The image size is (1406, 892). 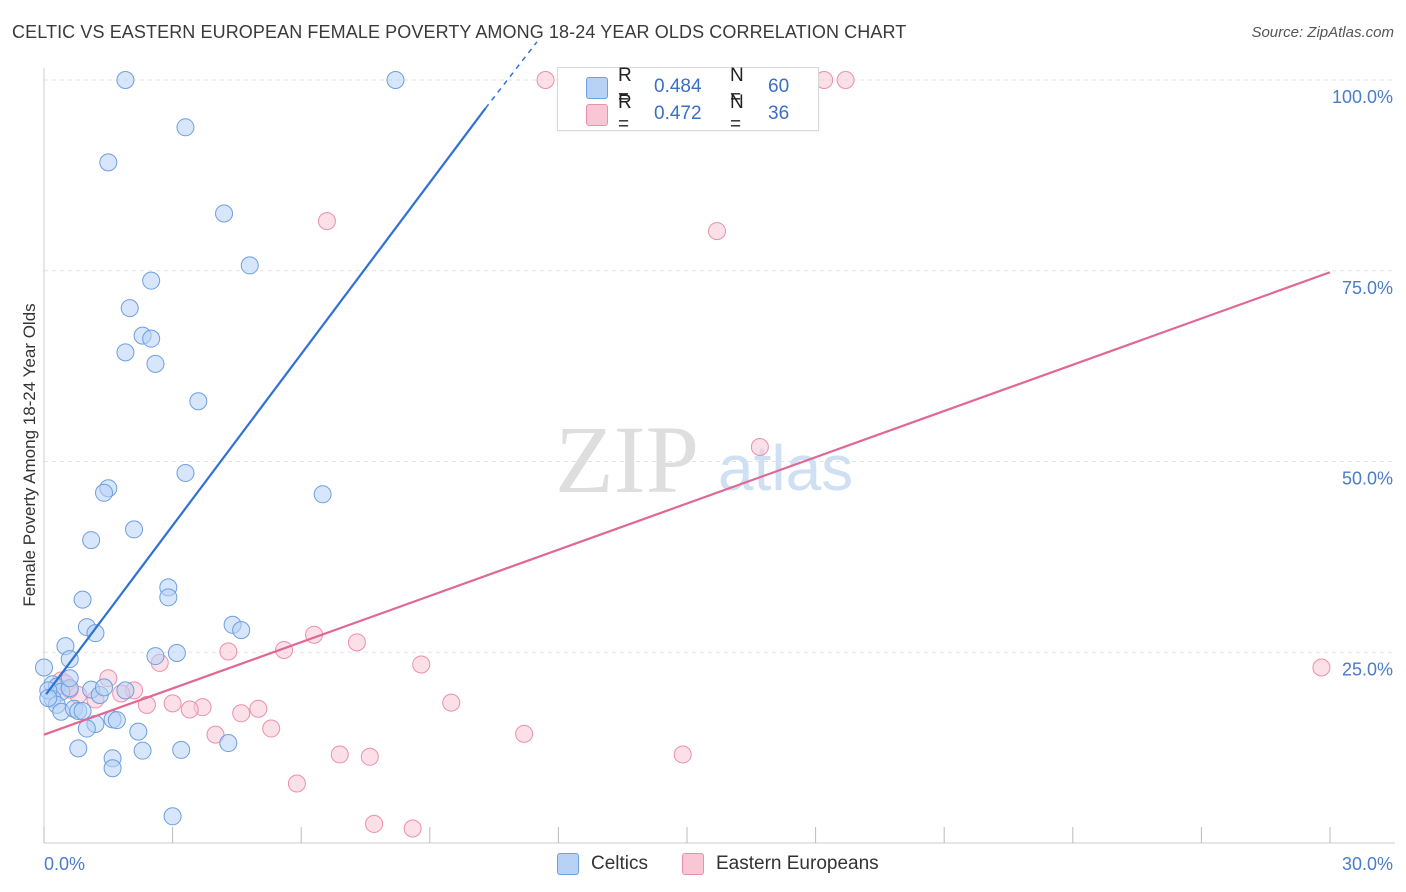 I want to click on correlation-stats-box: R = 0.484 N = 60 R = 0.472 N = 36, so click(x=688, y=100).